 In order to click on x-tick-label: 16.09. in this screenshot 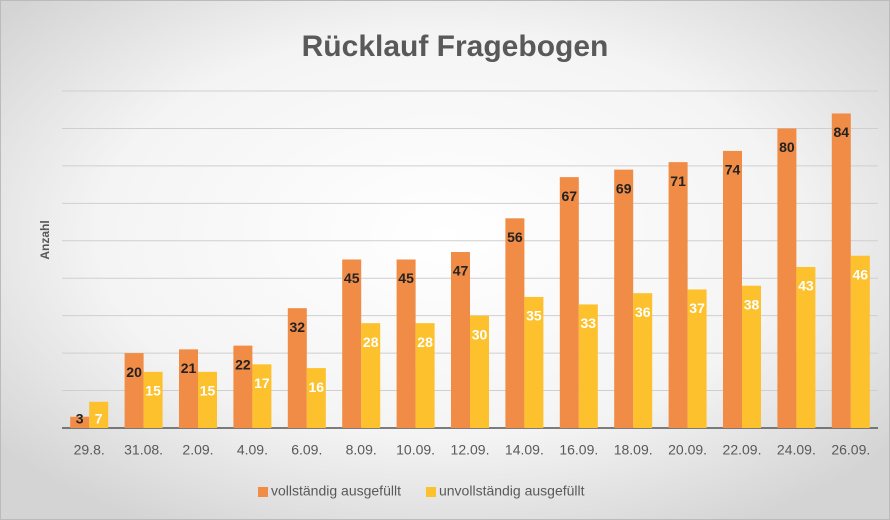, I will do `click(578, 450)`.